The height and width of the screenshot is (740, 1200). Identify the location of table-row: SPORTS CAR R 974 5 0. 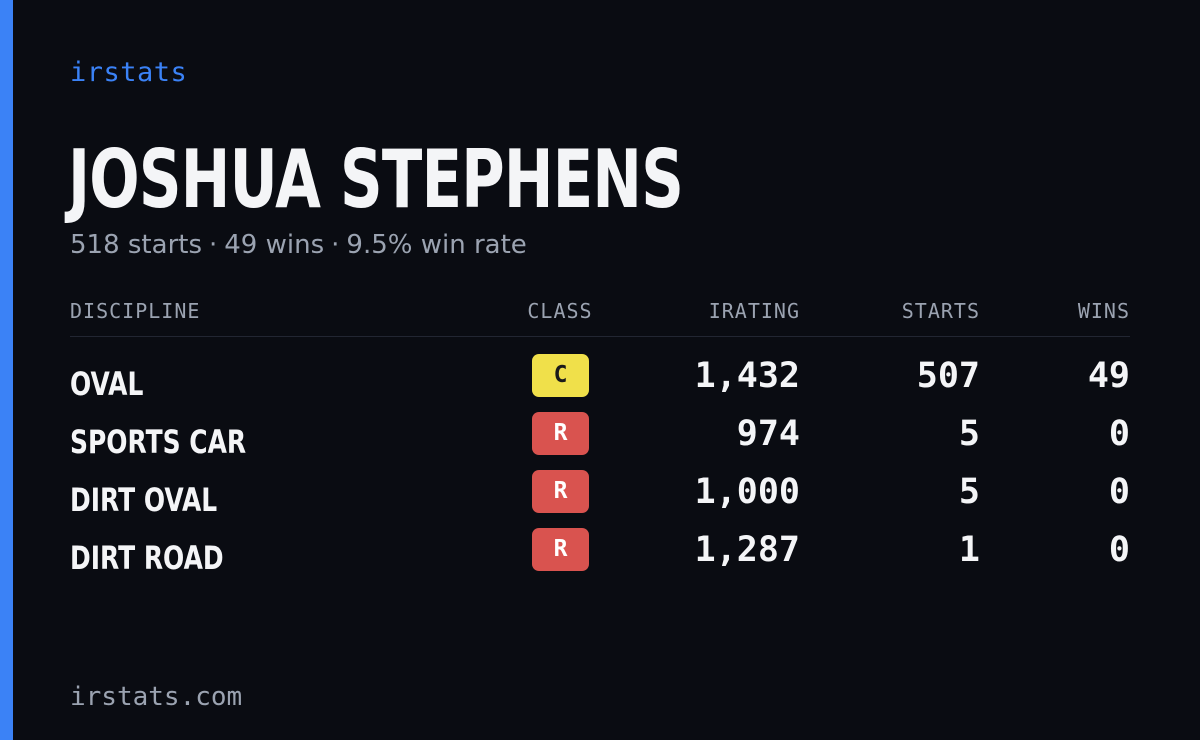
(600, 441).